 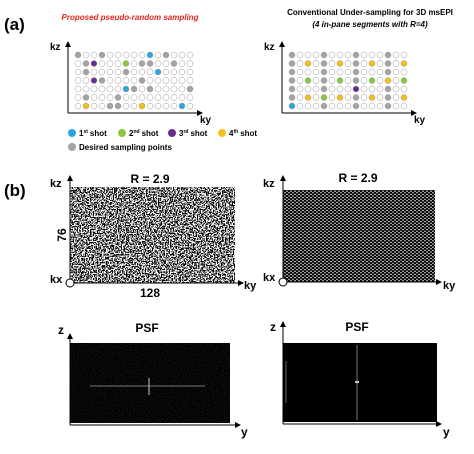 I want to click on right-title: Conventional Under-sampling for 3D msEPI, so click(x=370, y=12).